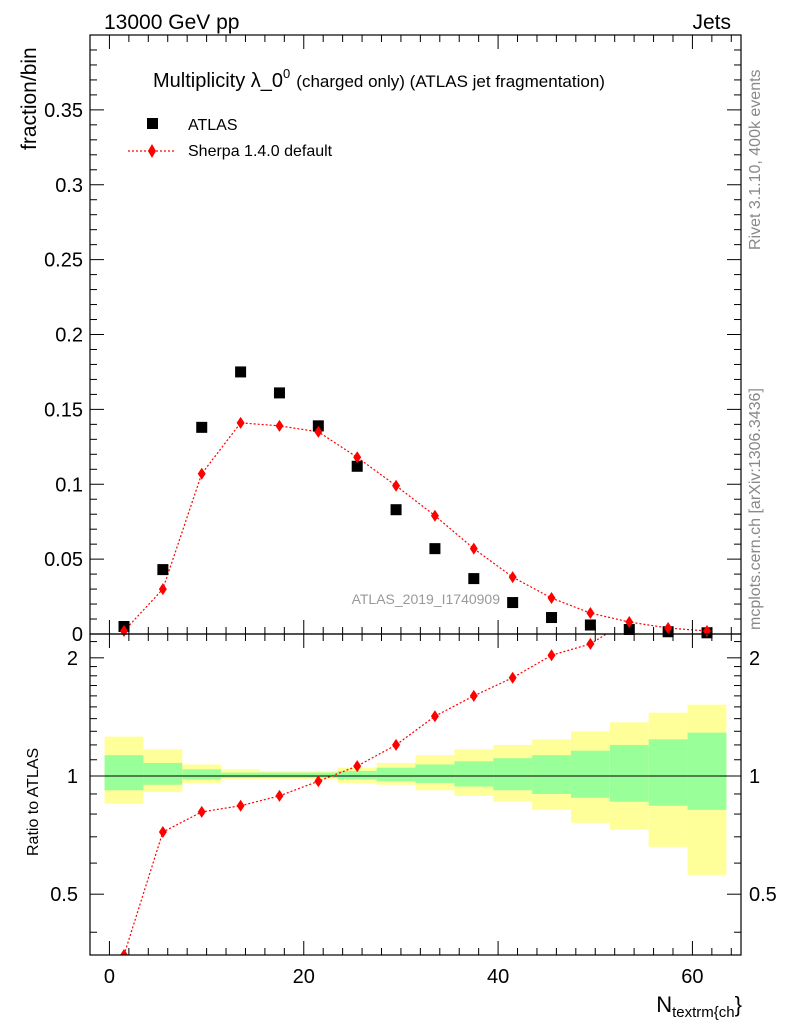 Image resolution: width=786 pixels, height=1024 pixels. What do you see at coordinates (69, 485) in the screenshot?
I see `main-yticklabel: 0.1` at bounding box center [69, 485].